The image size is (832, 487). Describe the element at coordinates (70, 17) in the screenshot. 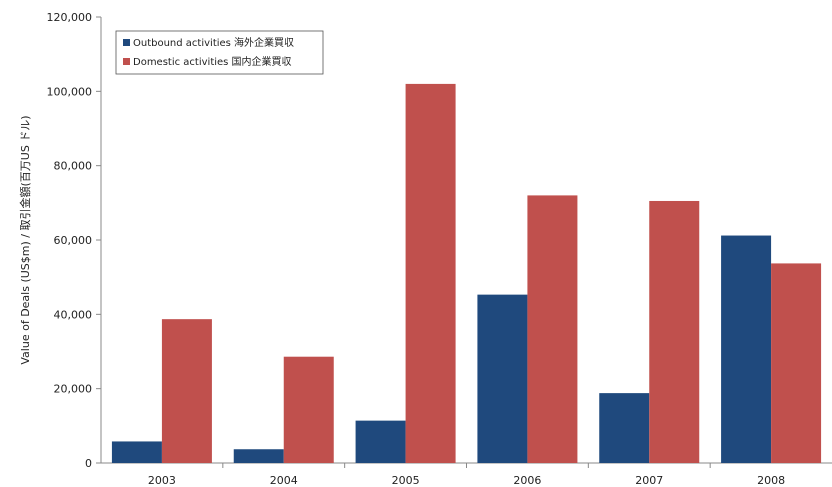

I see `y-tick-label: 120,000` at that location.